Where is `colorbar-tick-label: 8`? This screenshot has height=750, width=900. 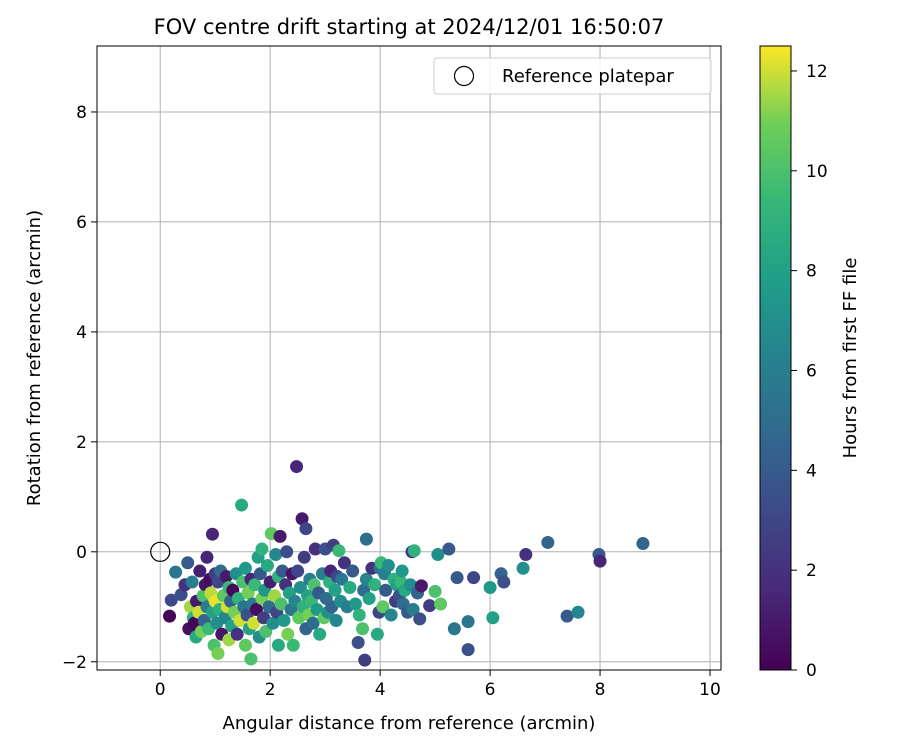
colorbar-tick-label: 8 is located at coordinates (811, 272).